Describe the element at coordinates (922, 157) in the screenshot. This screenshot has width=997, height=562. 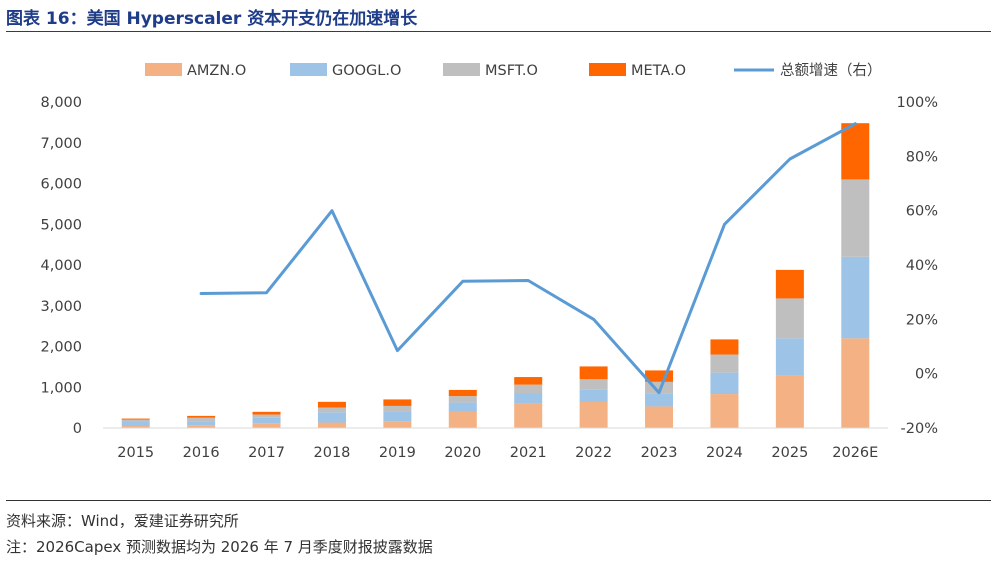
I see `right-y-tick-label: 80%` at that location.